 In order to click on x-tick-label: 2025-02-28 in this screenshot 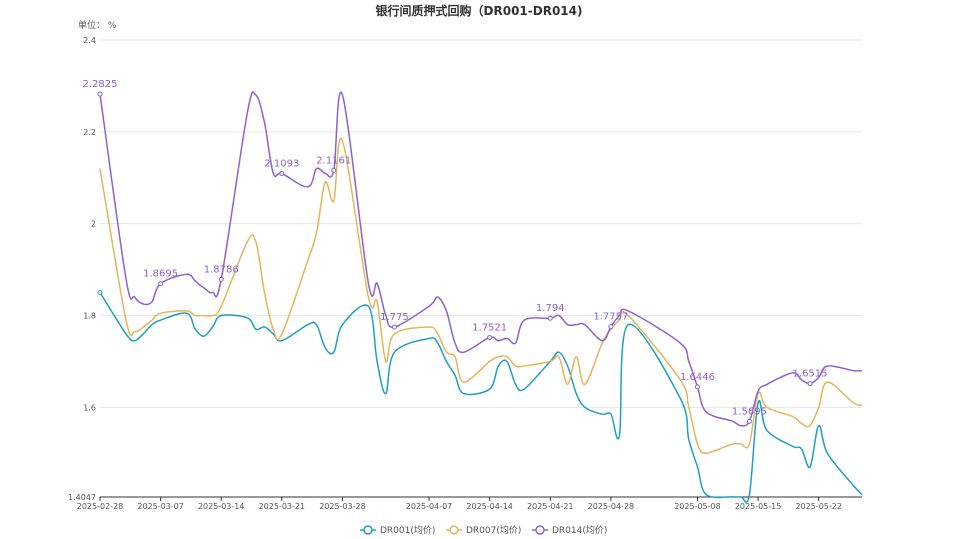, I will do `click(100, 506)`.